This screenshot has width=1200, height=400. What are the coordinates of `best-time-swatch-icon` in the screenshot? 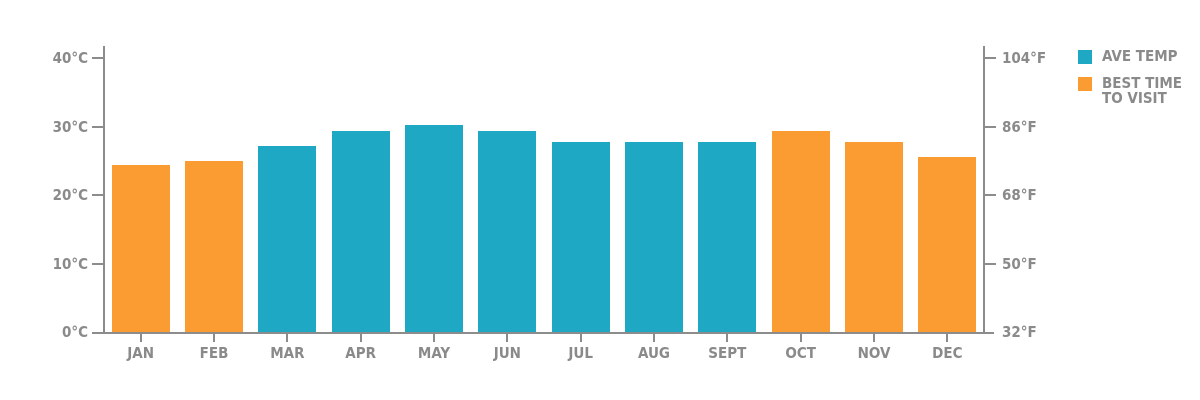 It's located at (1085, 84).